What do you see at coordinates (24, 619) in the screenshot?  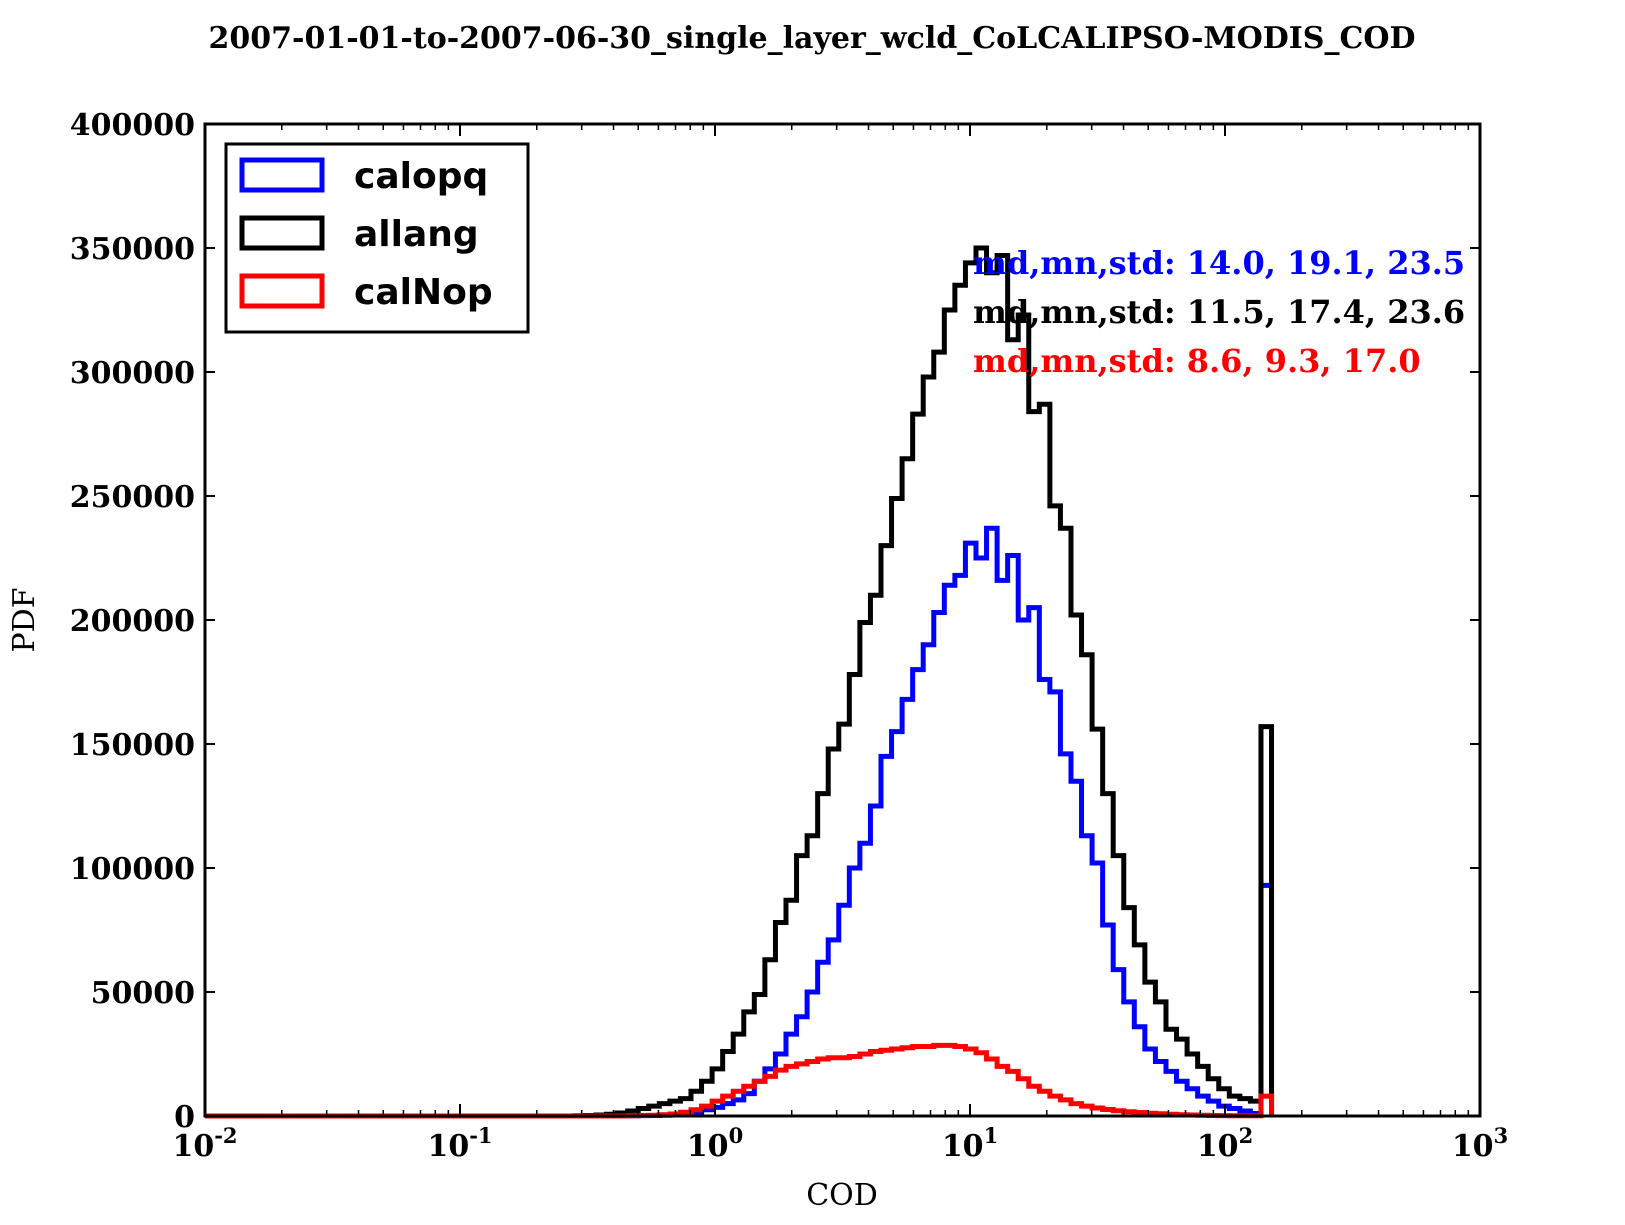 I see `y-axis-label: PDF` at bounding box center [24, 619].